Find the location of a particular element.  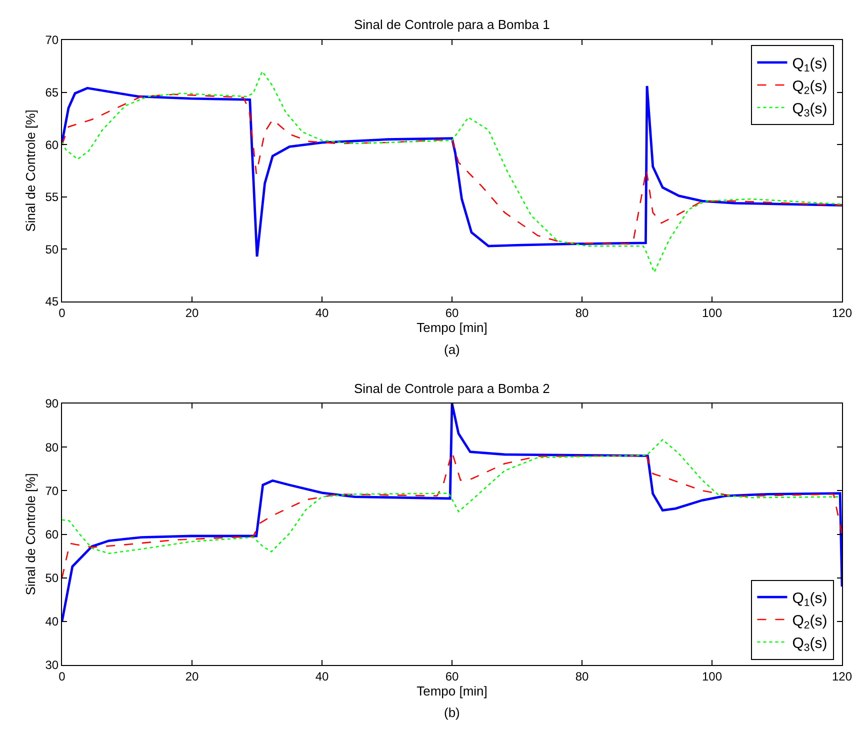

y-tick-label: 45 is located at coordinates (52, 301).